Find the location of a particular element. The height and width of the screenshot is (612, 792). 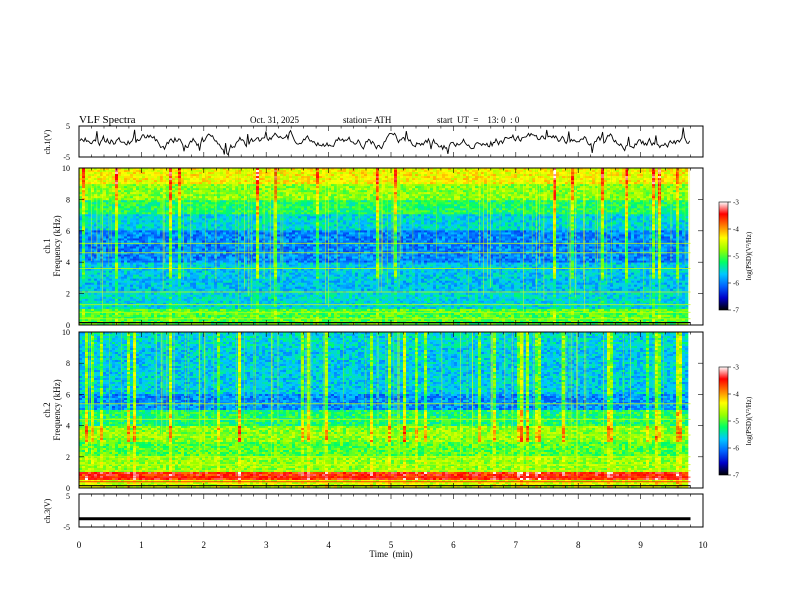

time-axis-tick: 3 is located at coordinates (266, 545).